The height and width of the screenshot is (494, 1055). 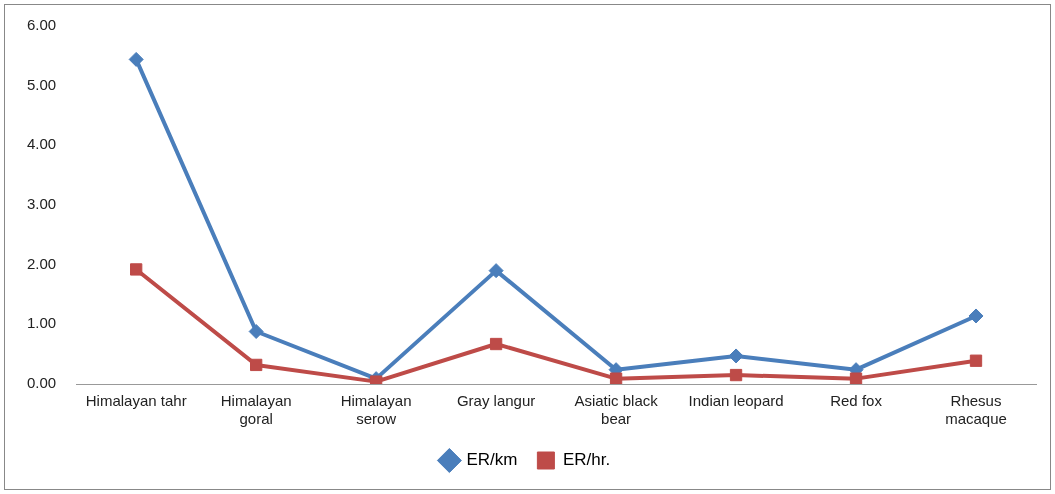 What do you see at coordinates (376, 410) in the screenshot?
I see `x-tick-label: Himalayan serow` at bounding box center [376, 410].